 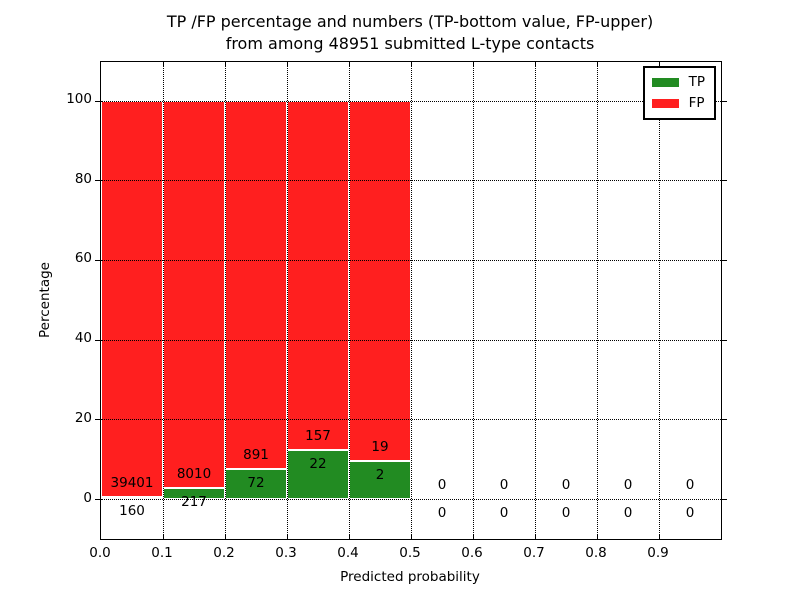 What do you see at coordinates (83, 258) in the screenshot?
I see `y-tick-label: 60` at bounding box center [83, 258].